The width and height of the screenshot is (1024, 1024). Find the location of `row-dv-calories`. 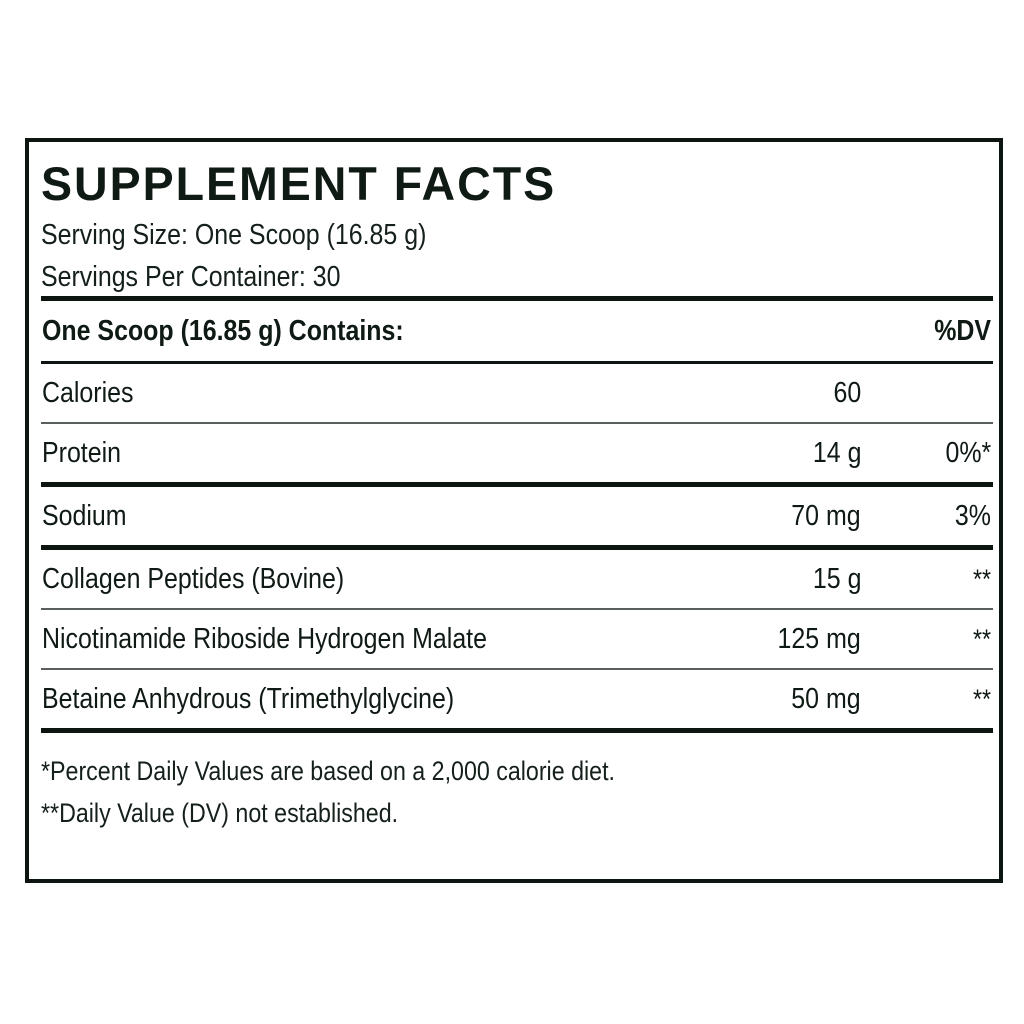

row-dv-calories is located at coordinates (934, 393).